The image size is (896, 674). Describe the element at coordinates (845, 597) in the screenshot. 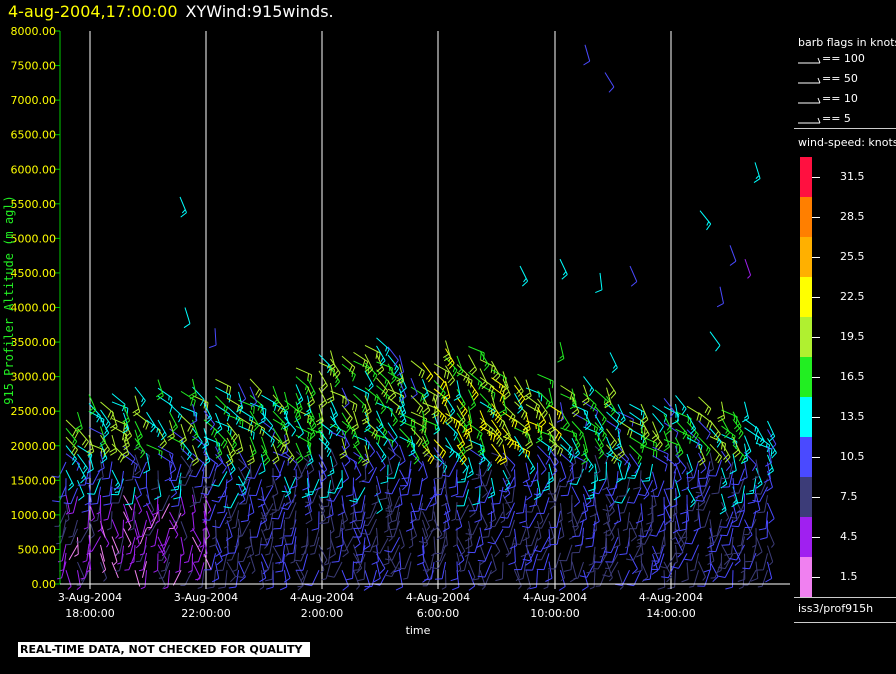

I see `legend-divider-bottom` at that location.